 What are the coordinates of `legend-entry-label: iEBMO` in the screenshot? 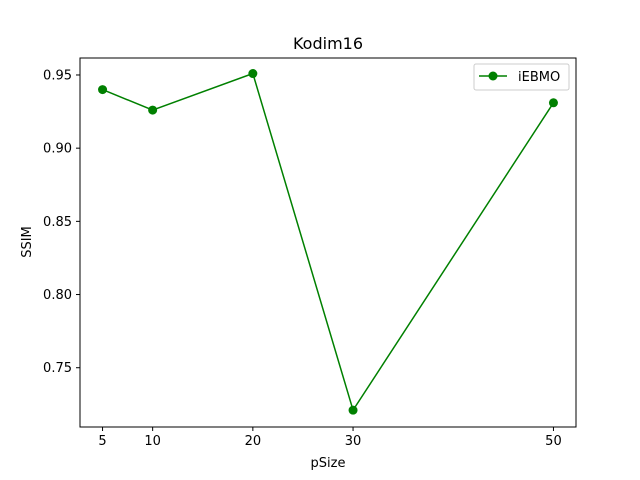 It's located at (539, 77).